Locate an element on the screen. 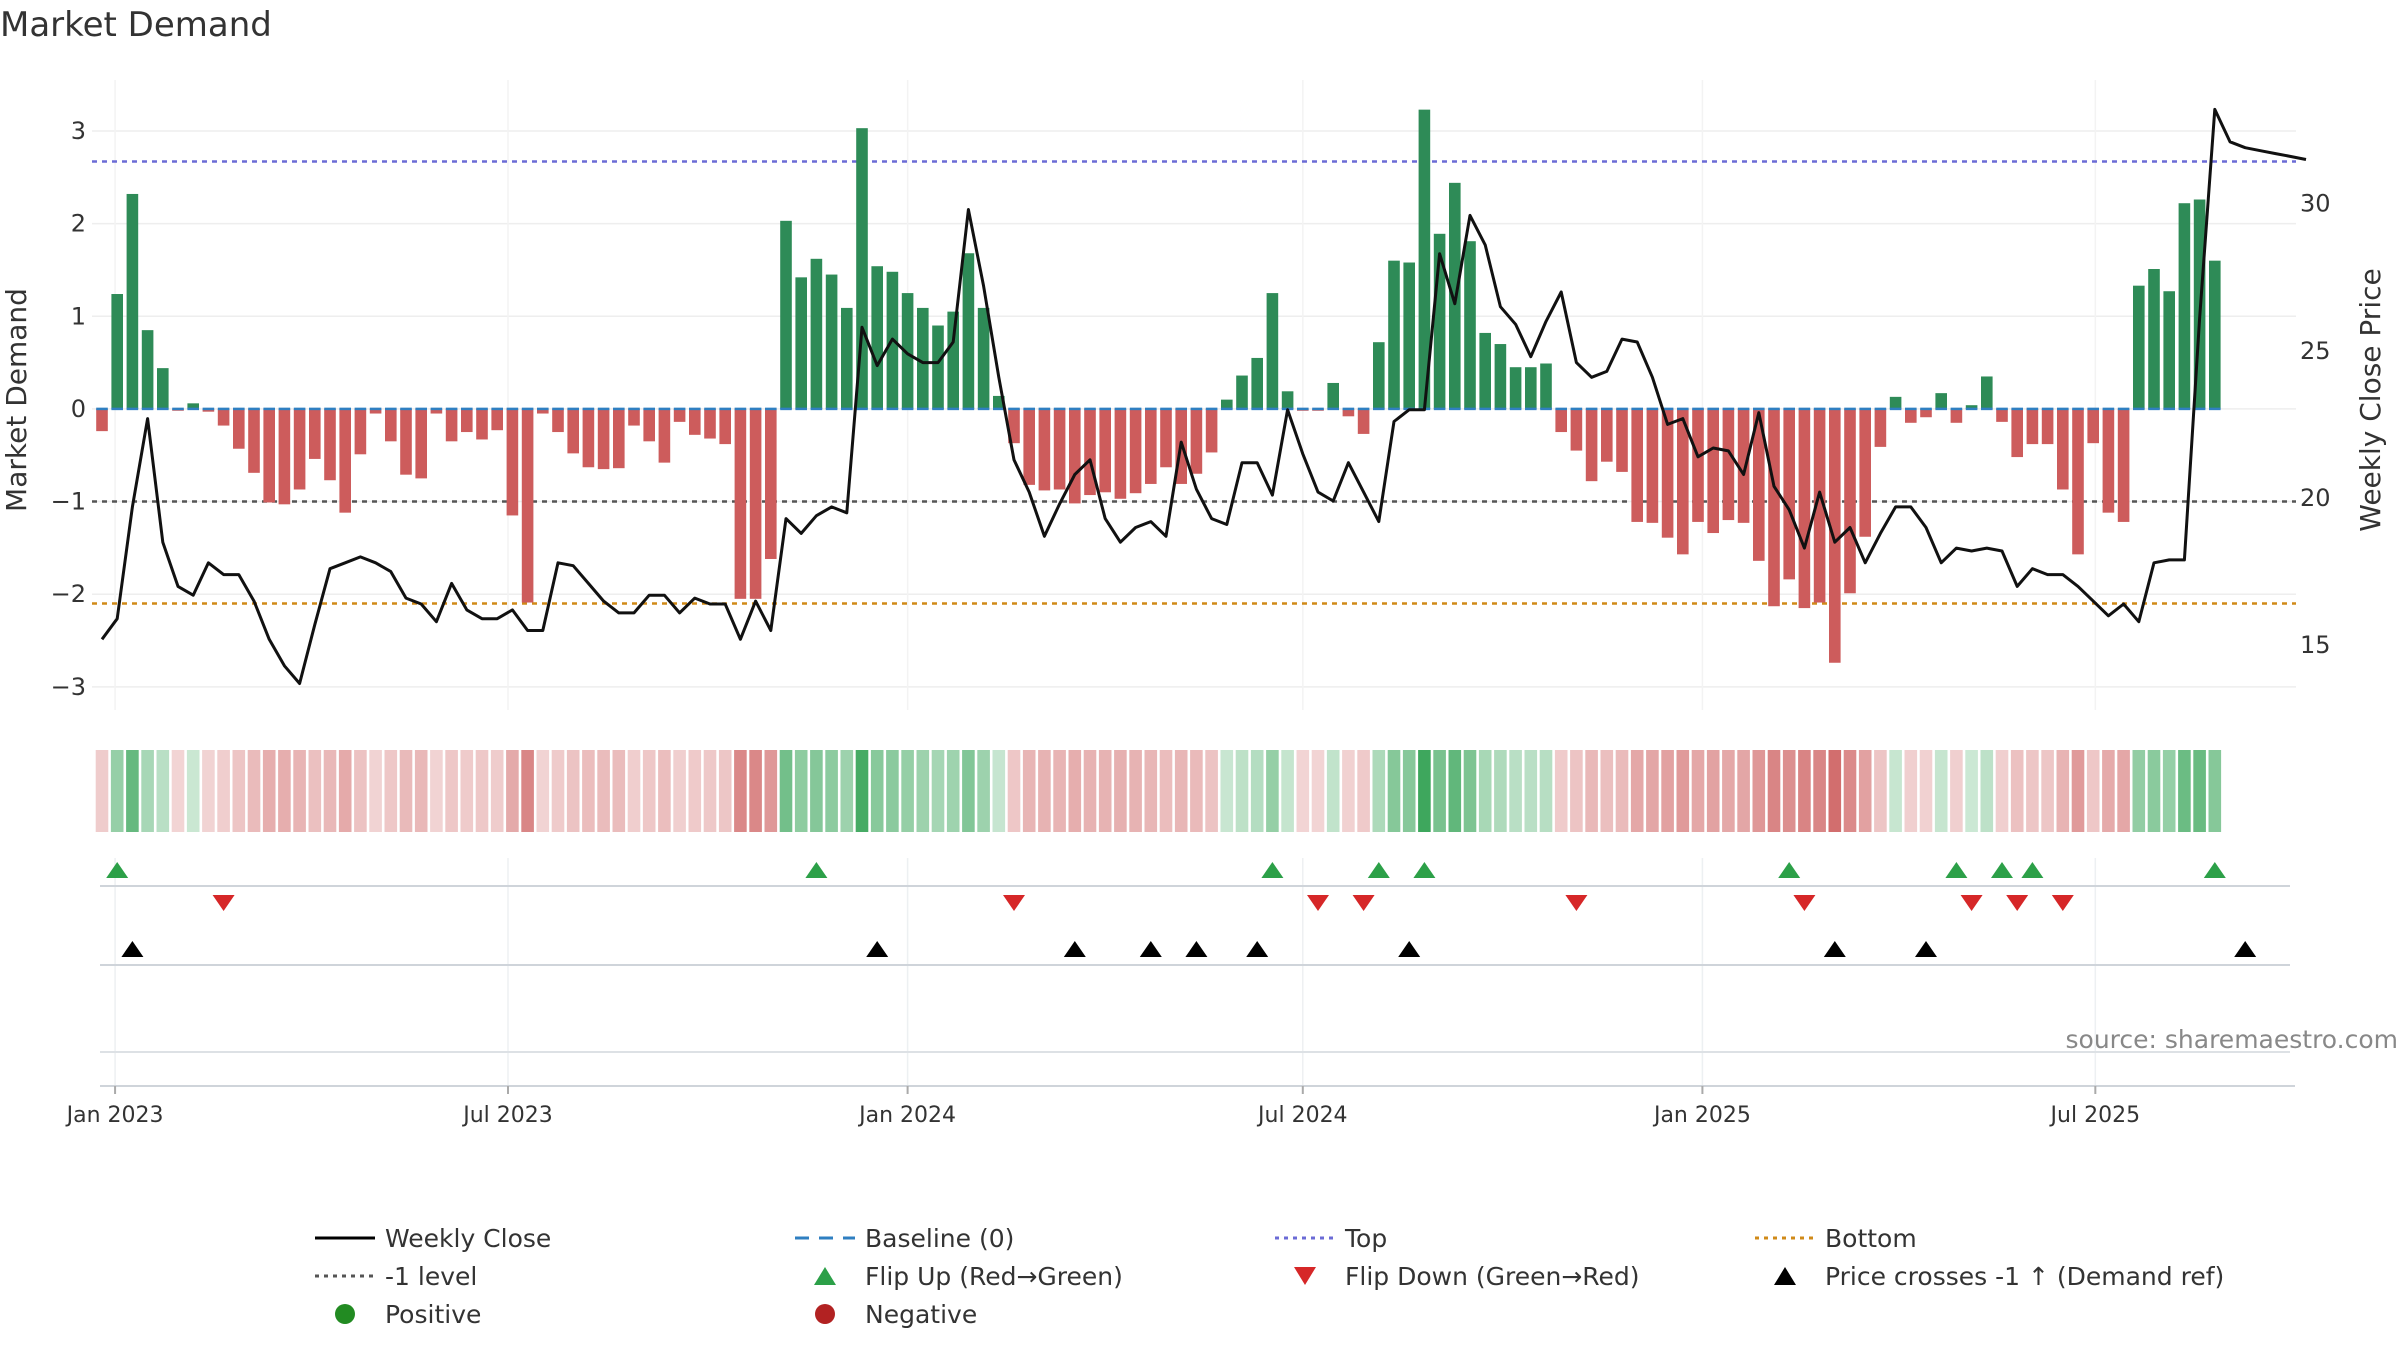 The image size is (2400, 1350). y2-tick-label: 20 is located at coordinates (2315, 498).